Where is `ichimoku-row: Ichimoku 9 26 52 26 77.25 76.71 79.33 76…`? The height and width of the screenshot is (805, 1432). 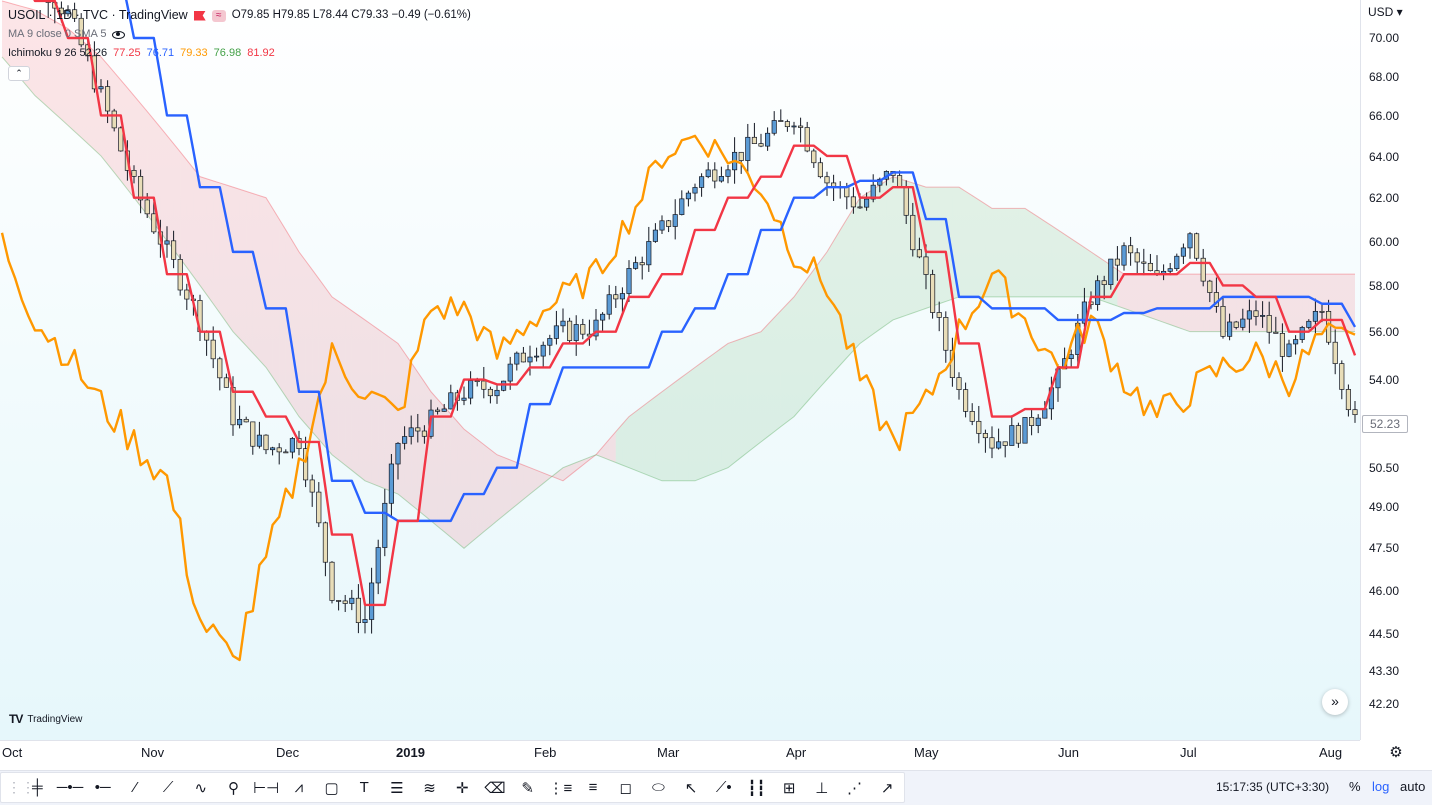 ichimoku-row: Ichimoku 9 26 52 26 77.25 76.71 79.33 76… is located at coordinates (239, 53).